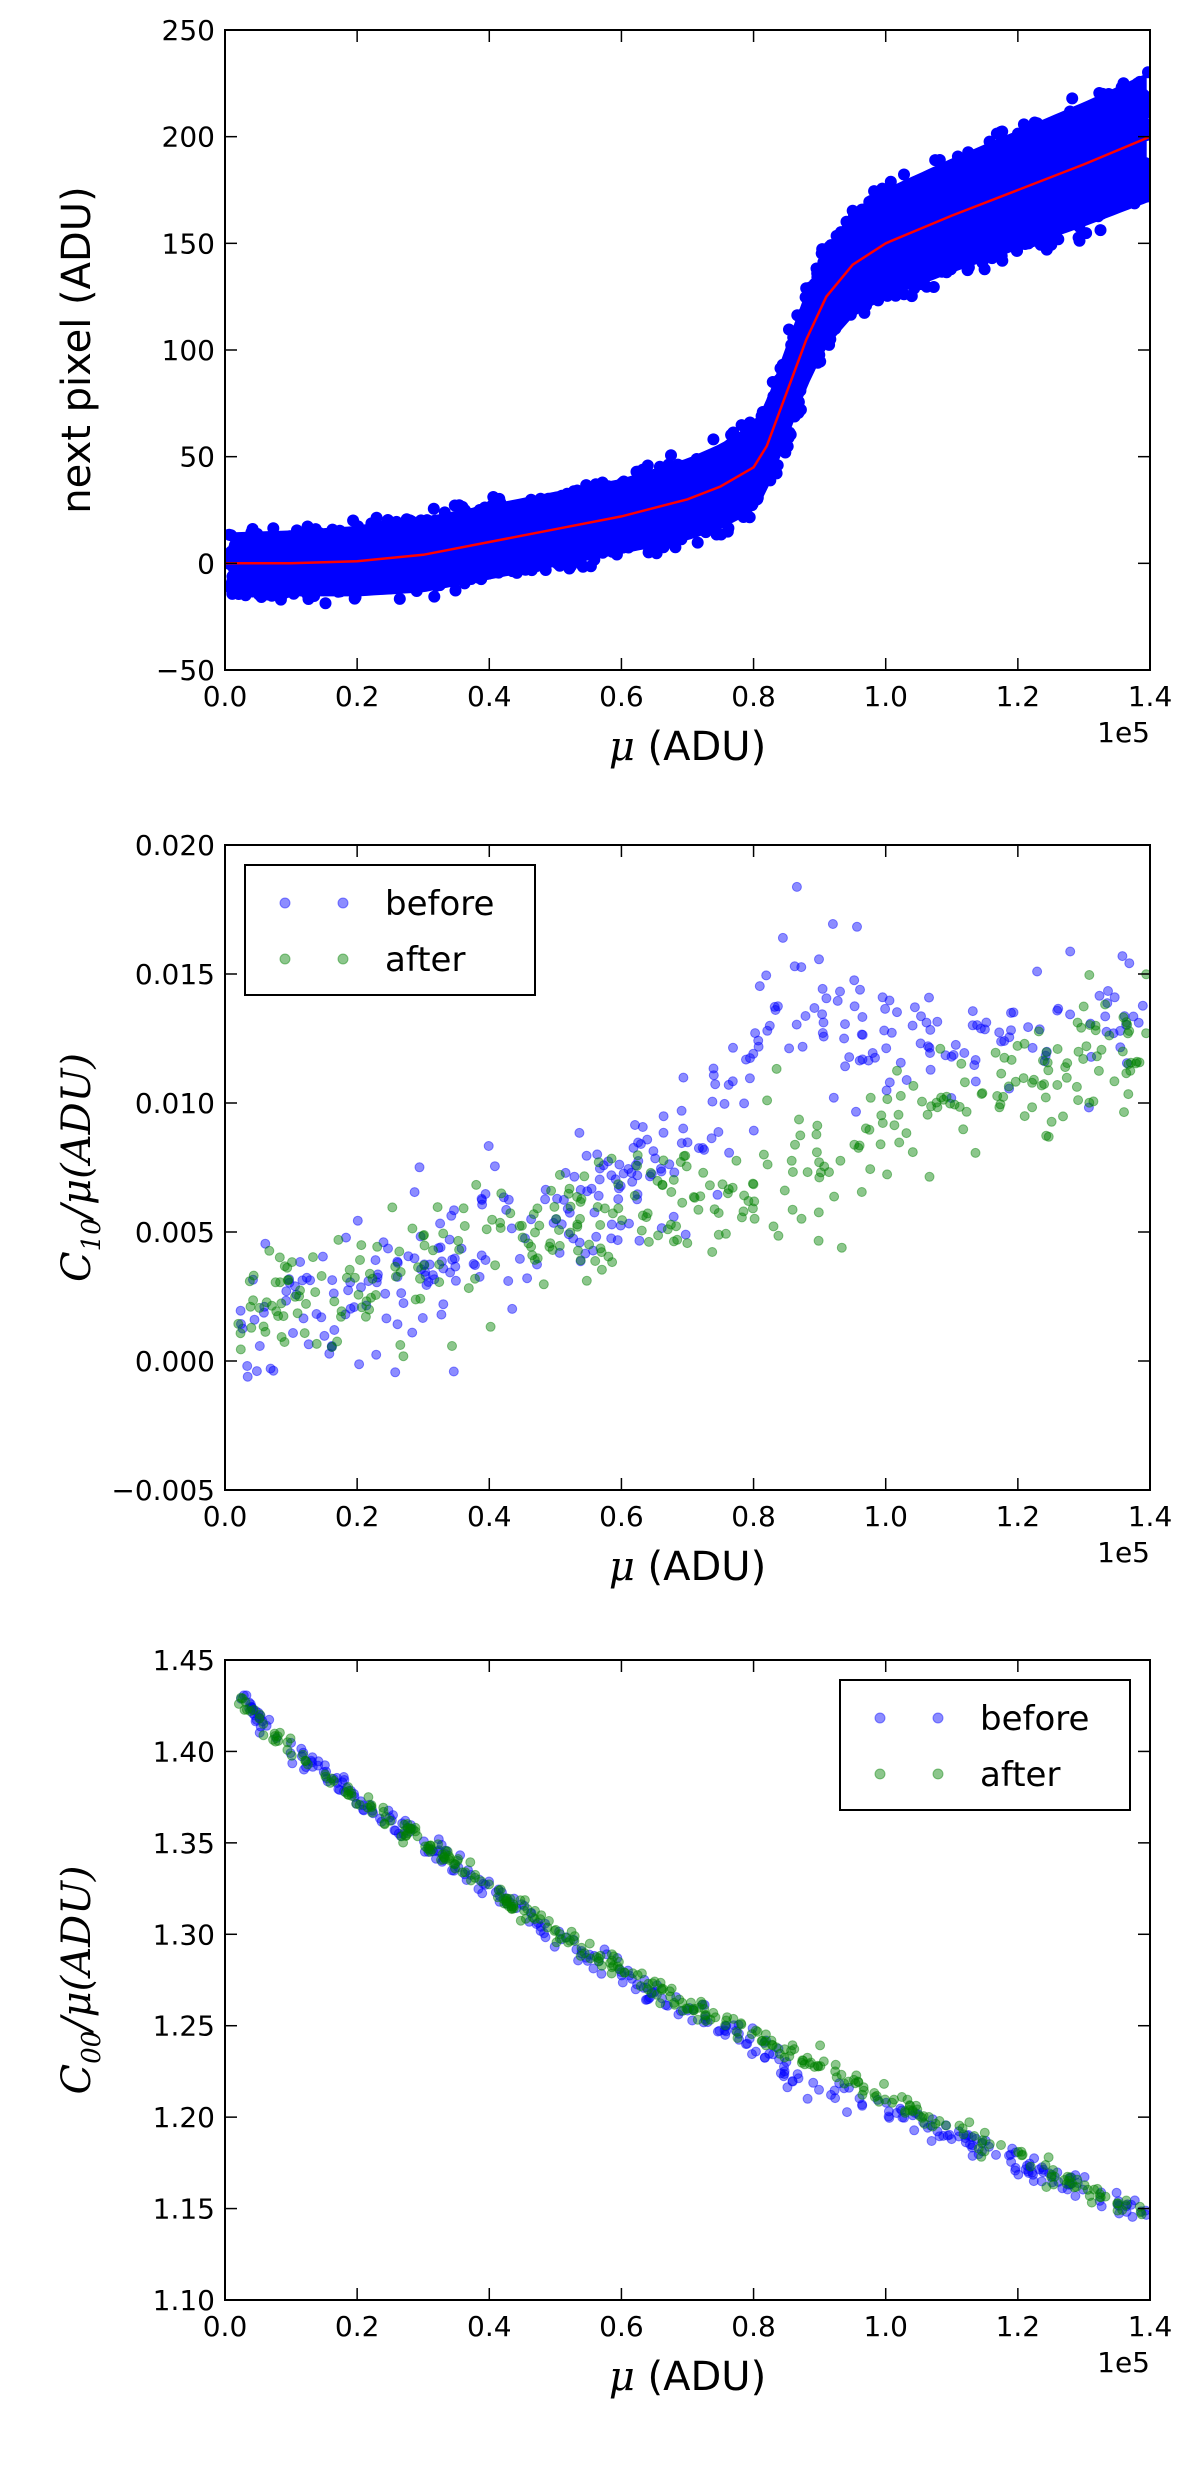 Image resolution: width=1200 pixels, height=2486 pixels. I want to click on y-tick-label: 250, so click(188, 30).